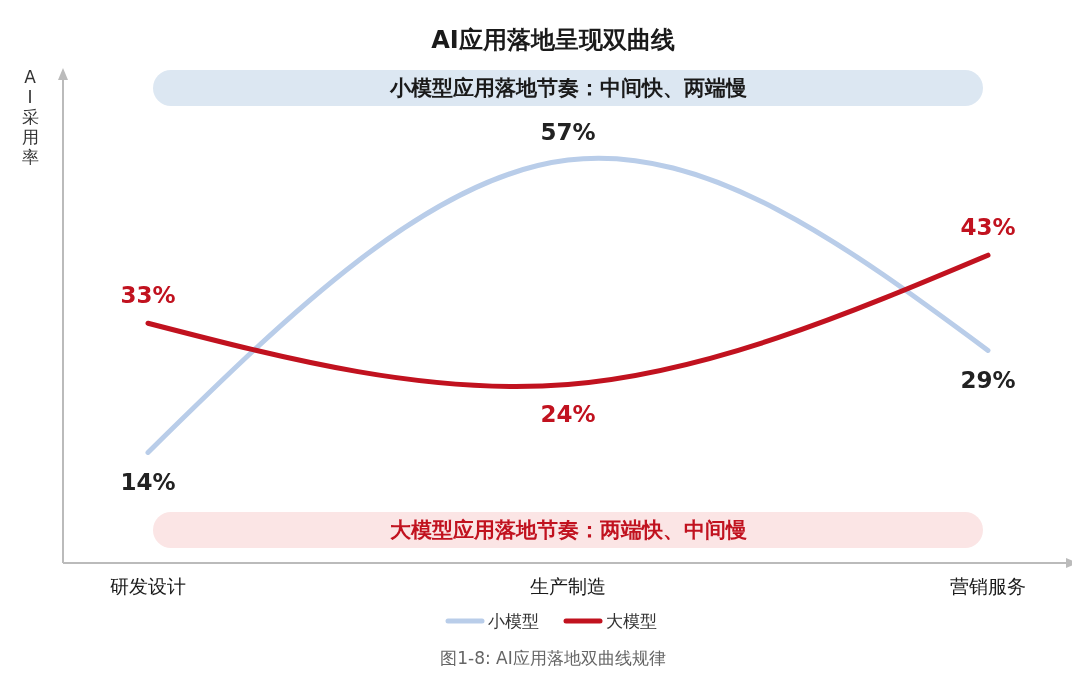  I want to click on data-label: 33%, so click(148, 295).